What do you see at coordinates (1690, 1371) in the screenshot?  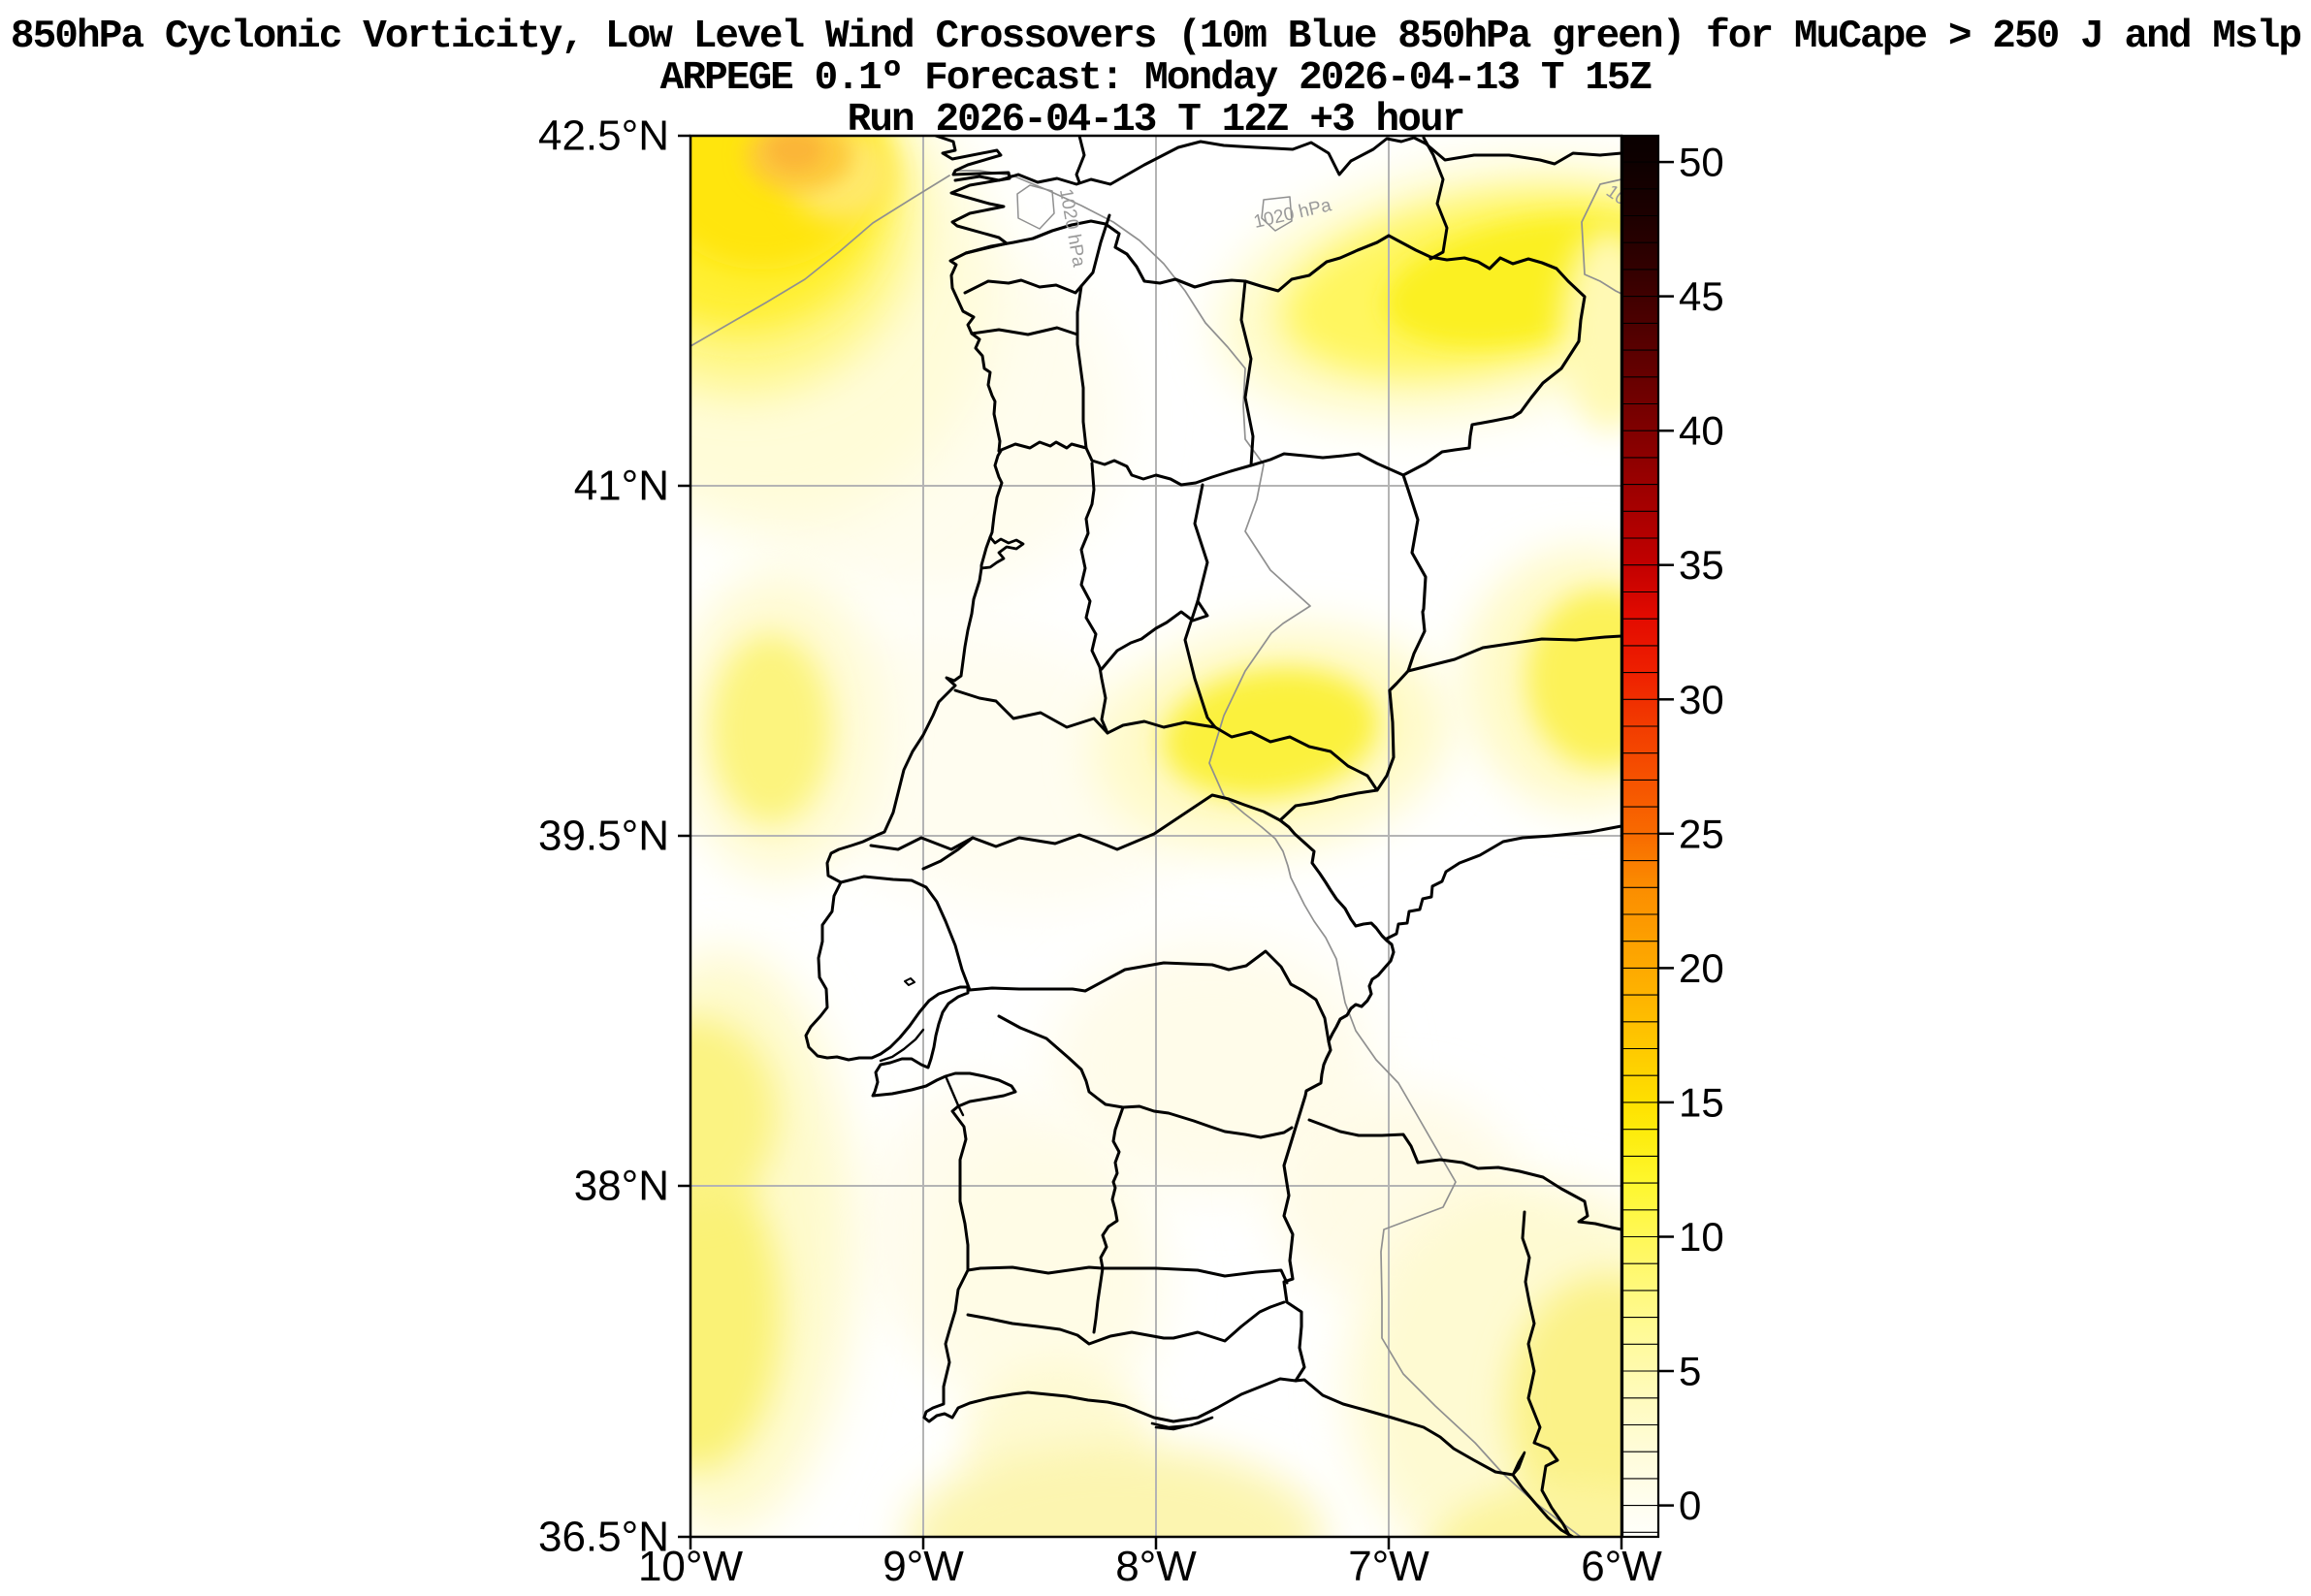 I see `svg-text: 5` at bounding box center [1690, 1371].